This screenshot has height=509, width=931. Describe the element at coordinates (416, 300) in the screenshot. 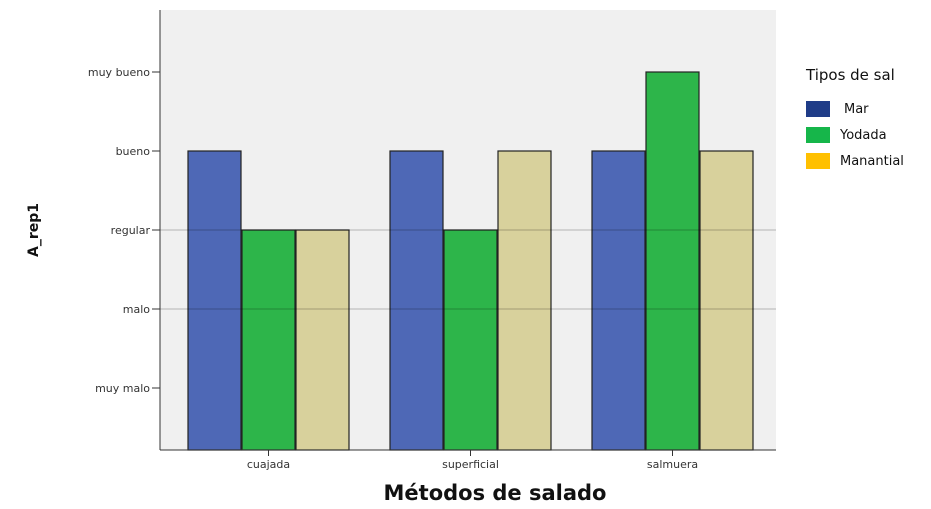

I see `bar-mar-superficial` at that location.